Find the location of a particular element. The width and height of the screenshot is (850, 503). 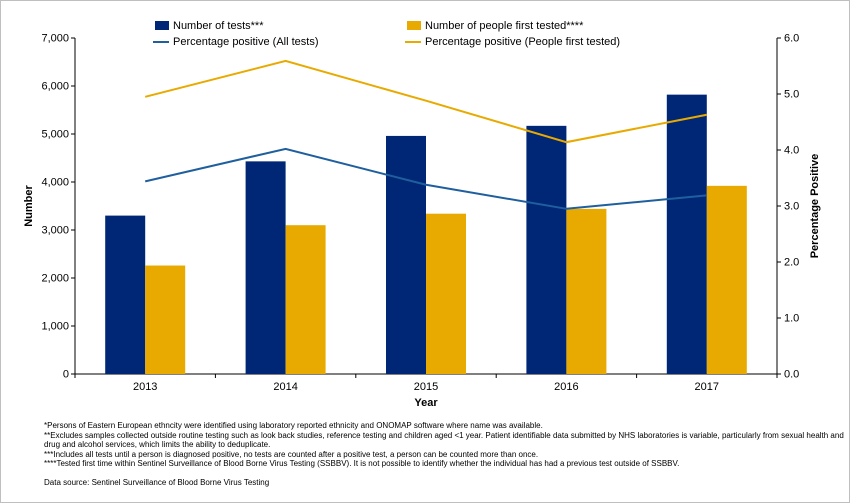

left-axis-tick-label: 5,000 is located at coordinates (55, 135).